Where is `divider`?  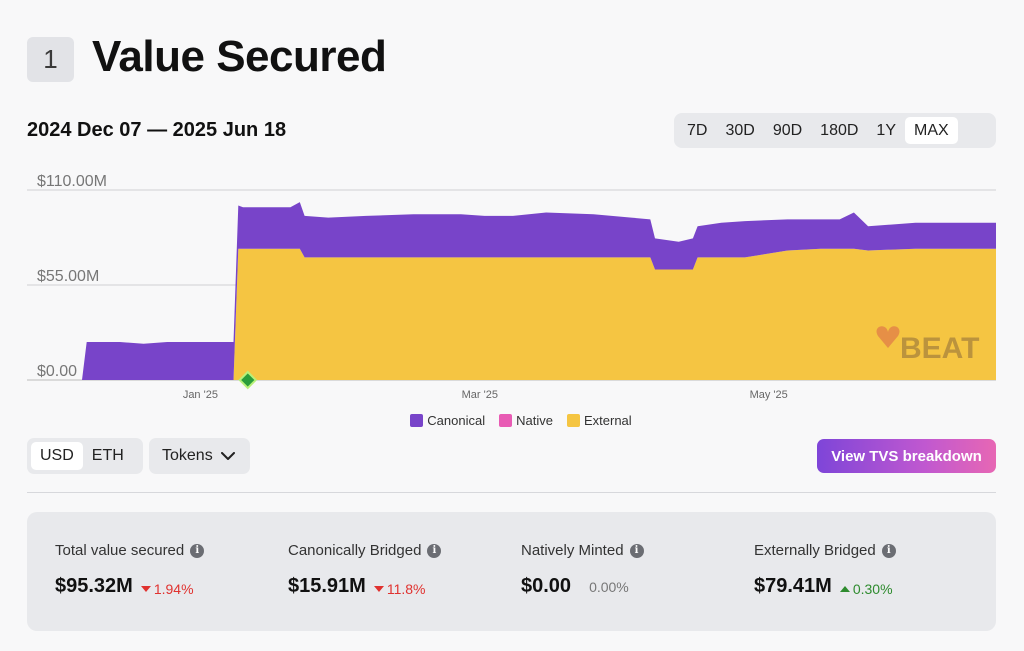 divider is located at coordinates (511, 492).